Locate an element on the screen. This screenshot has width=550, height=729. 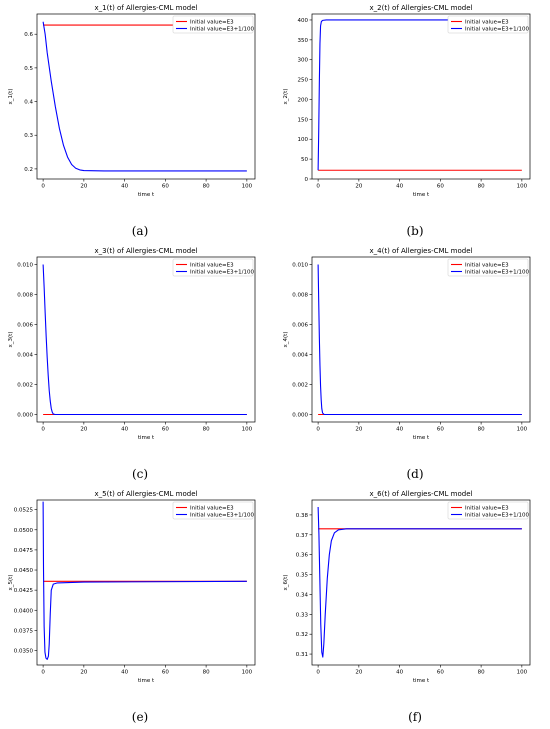
y-tick-label: 0.37 is located at coordinates (302, 536).